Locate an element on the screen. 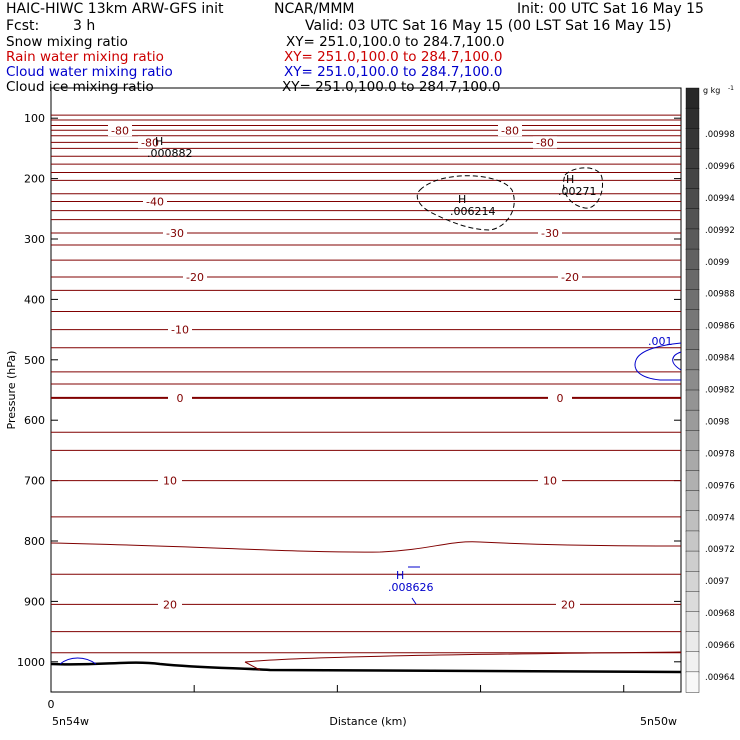  y-tick-label: 1000 is located at coordinates (31, 662).